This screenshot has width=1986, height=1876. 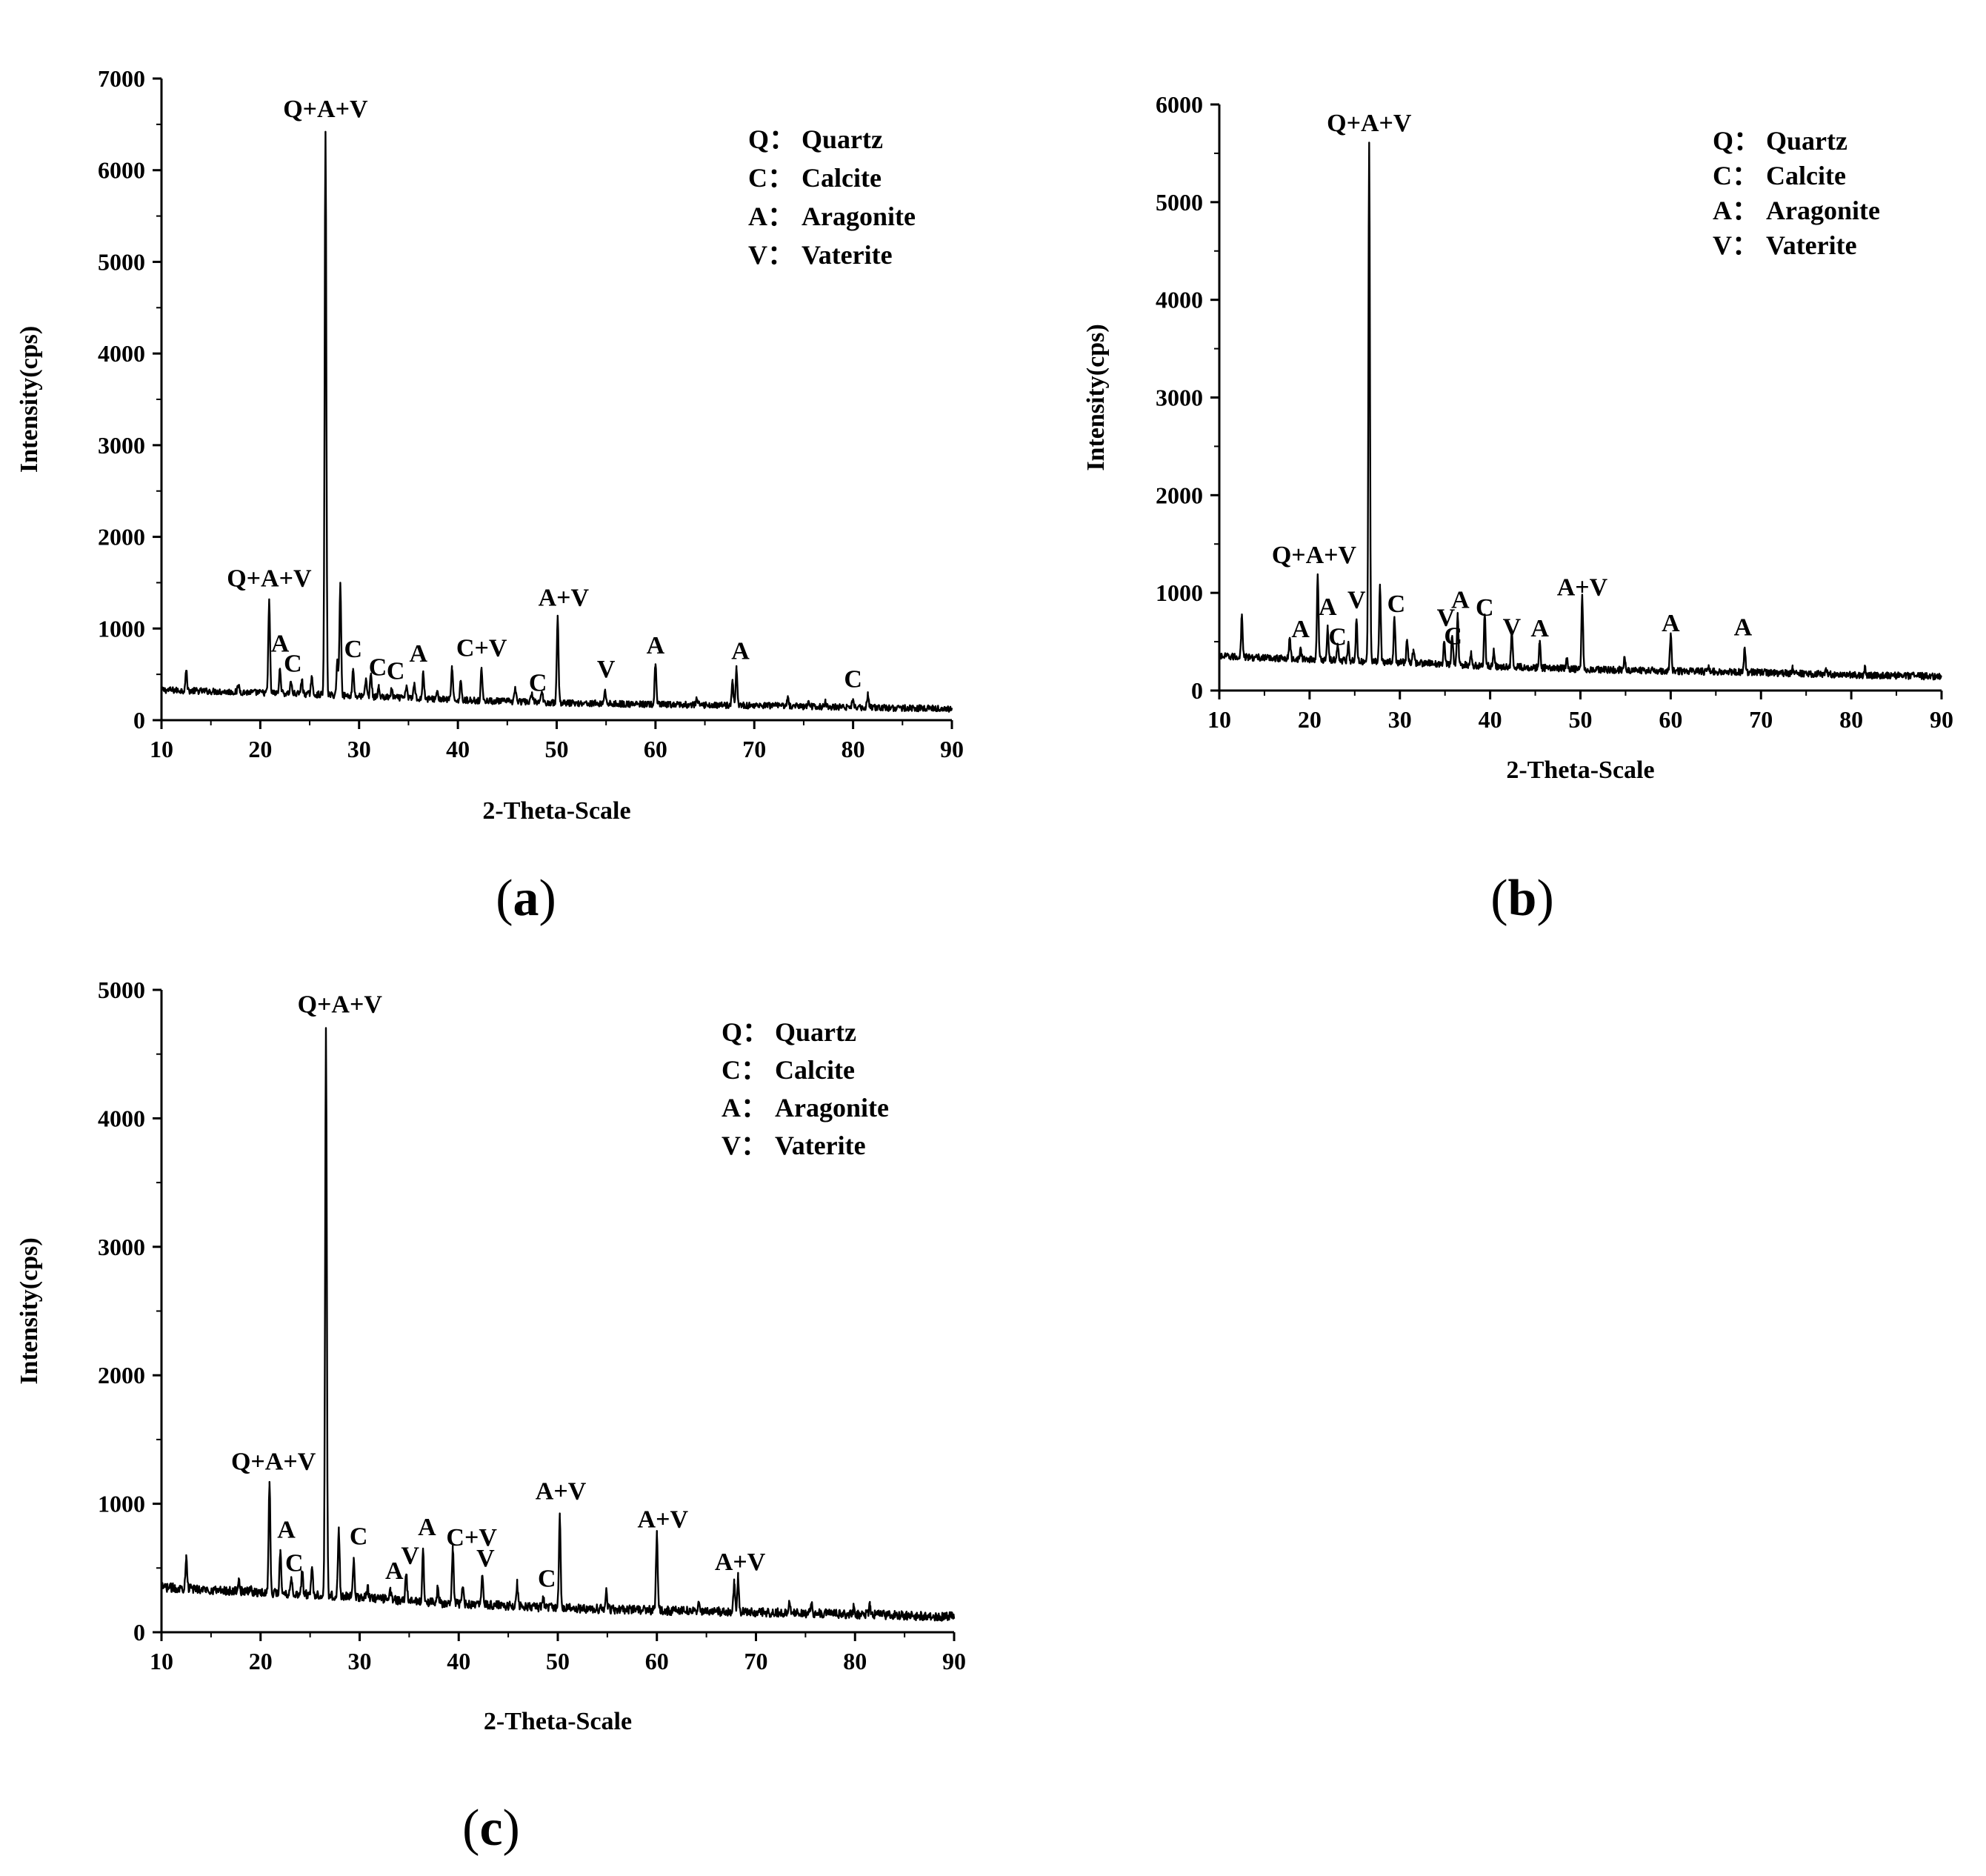 I want to click on x-axis-title: 2-Theta-Scale, so click(x=556, y=811).